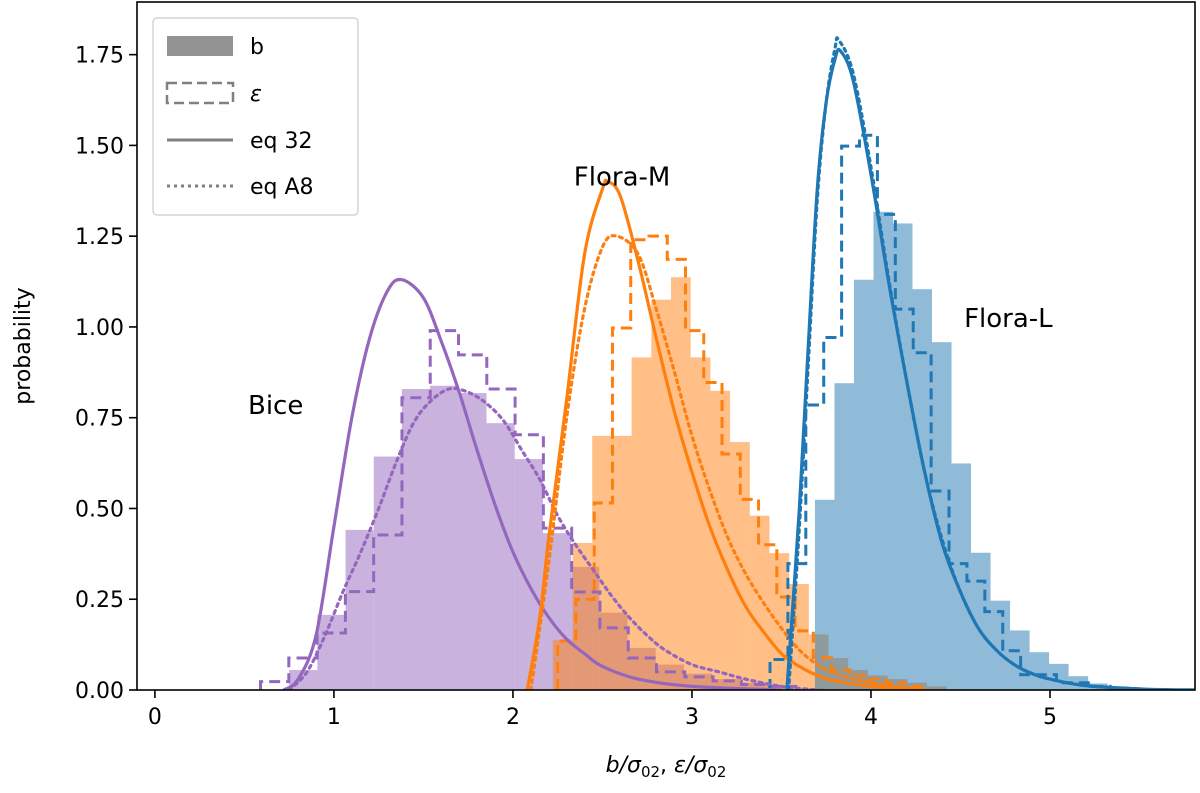 Image resolution: width=1200 pixels, height=793 pixels. I want to click on y-tick-label: 1.50, so click(99, 146).